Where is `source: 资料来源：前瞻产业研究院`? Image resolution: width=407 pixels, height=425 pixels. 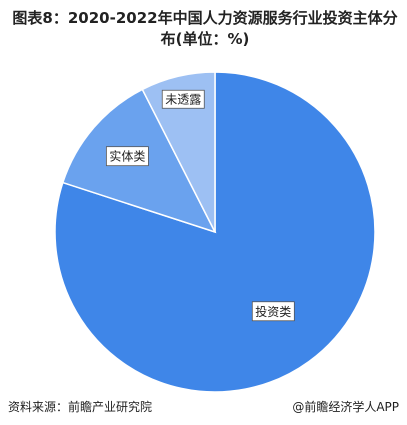 source: 资料来源：前瞻产业研究院 is located at coordinates (80, 407).